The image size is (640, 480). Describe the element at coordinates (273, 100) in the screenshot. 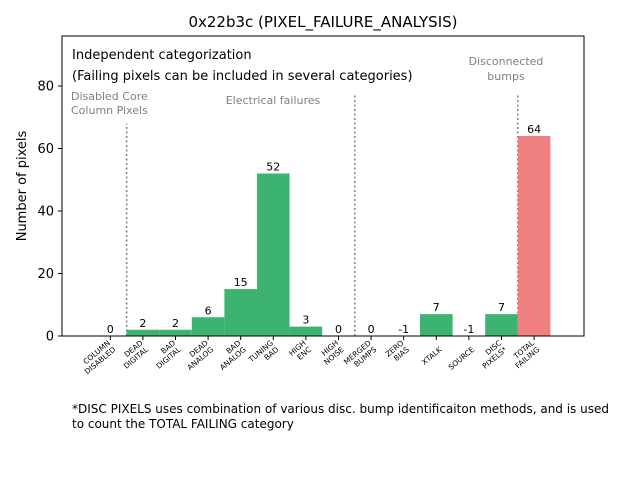

I see `electrical-failures-label: Electrical failures` at that location.